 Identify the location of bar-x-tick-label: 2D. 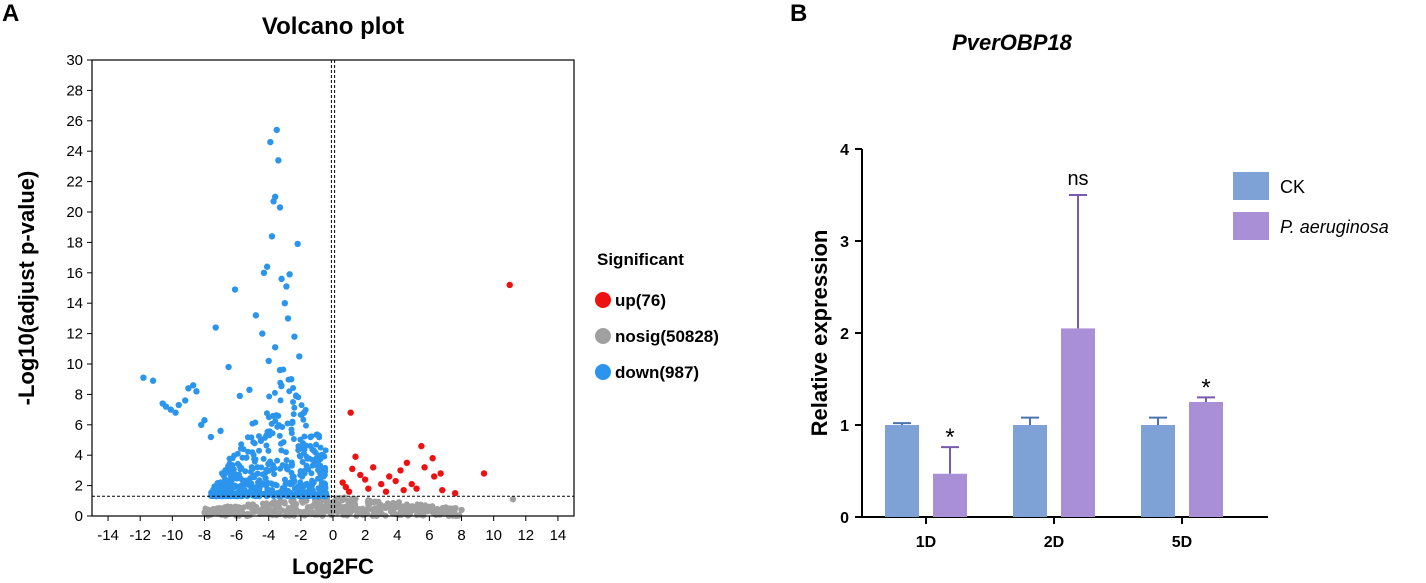
(1054, 542).